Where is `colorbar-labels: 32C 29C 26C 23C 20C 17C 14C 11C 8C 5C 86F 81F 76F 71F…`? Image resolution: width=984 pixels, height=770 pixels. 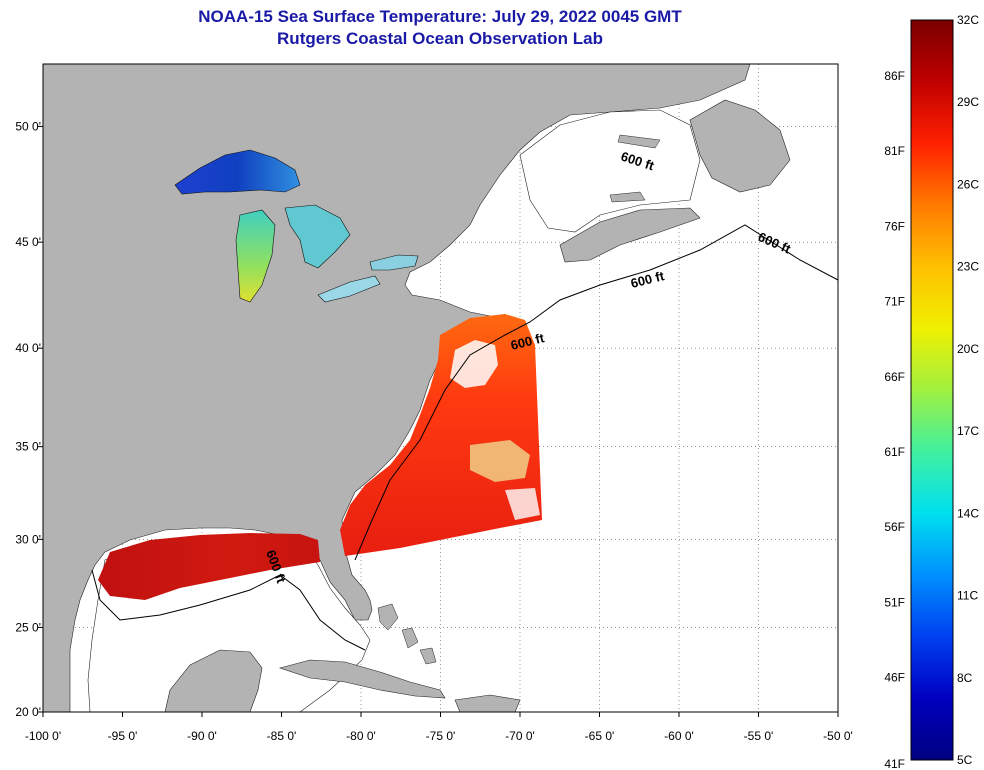
colorbar-labels: 32C 29C 26C 23C 20C 17C 14C 11C 8C 5C 86F 81F 76F 71F… is located at coordinates (931, 391).